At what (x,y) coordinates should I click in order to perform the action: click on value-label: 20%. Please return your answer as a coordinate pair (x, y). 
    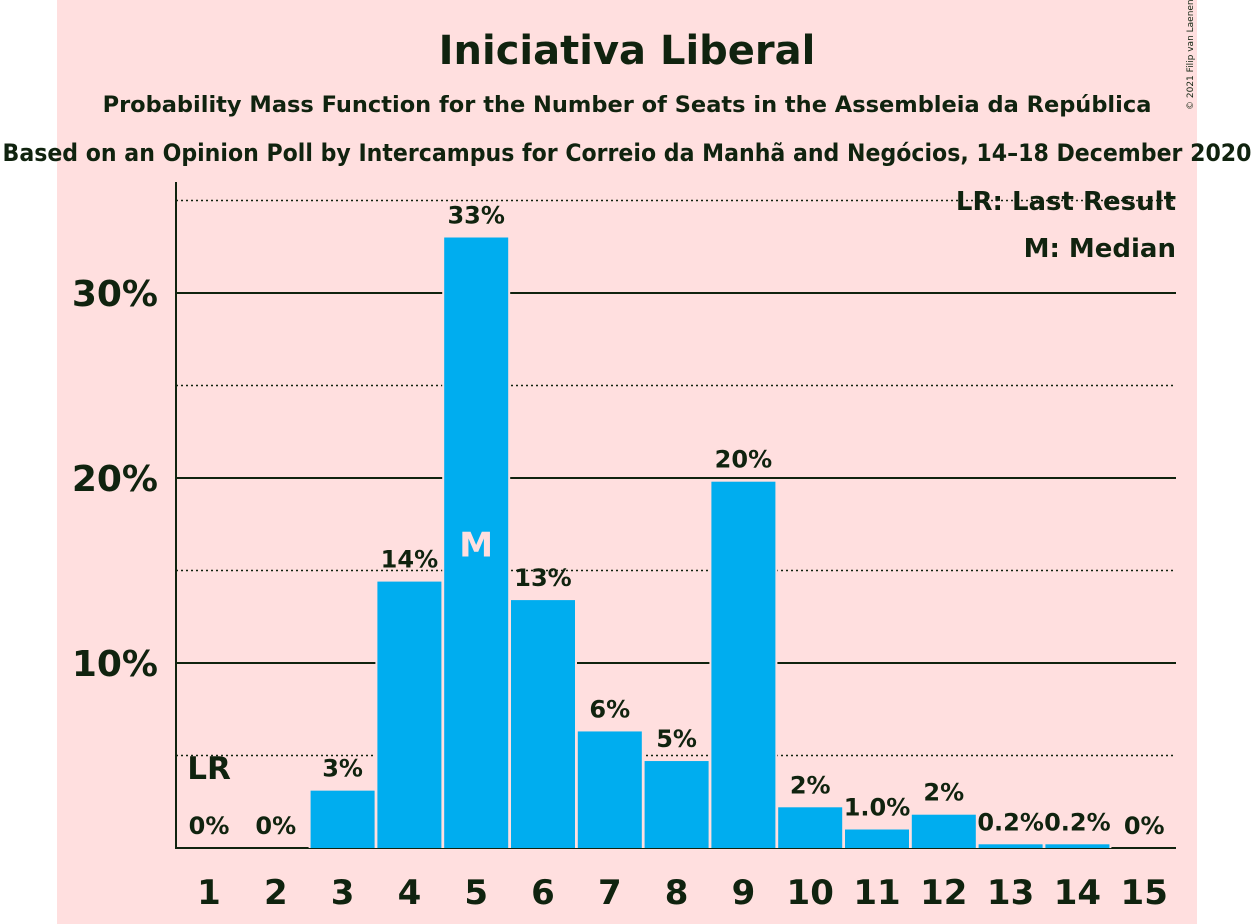
    Looking at the image, I should click on (743, 460).